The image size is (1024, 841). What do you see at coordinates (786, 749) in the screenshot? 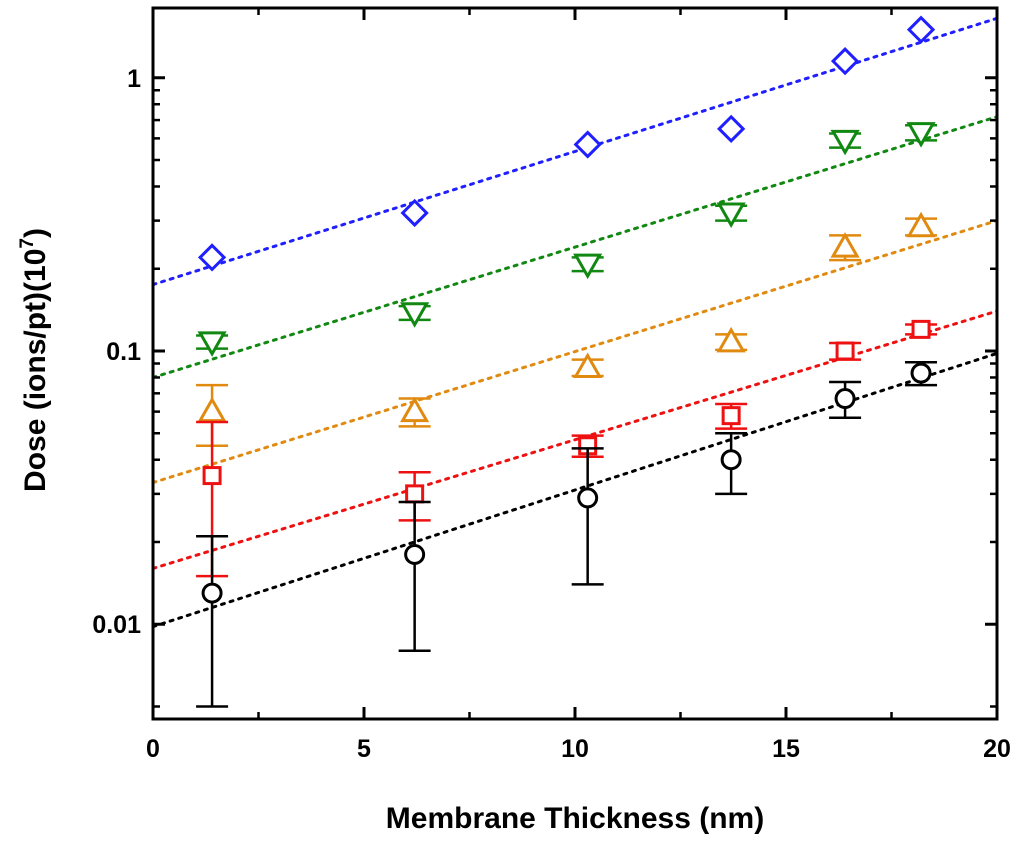
I see `x-tick-label: 15` at bounding box center [786, 749].